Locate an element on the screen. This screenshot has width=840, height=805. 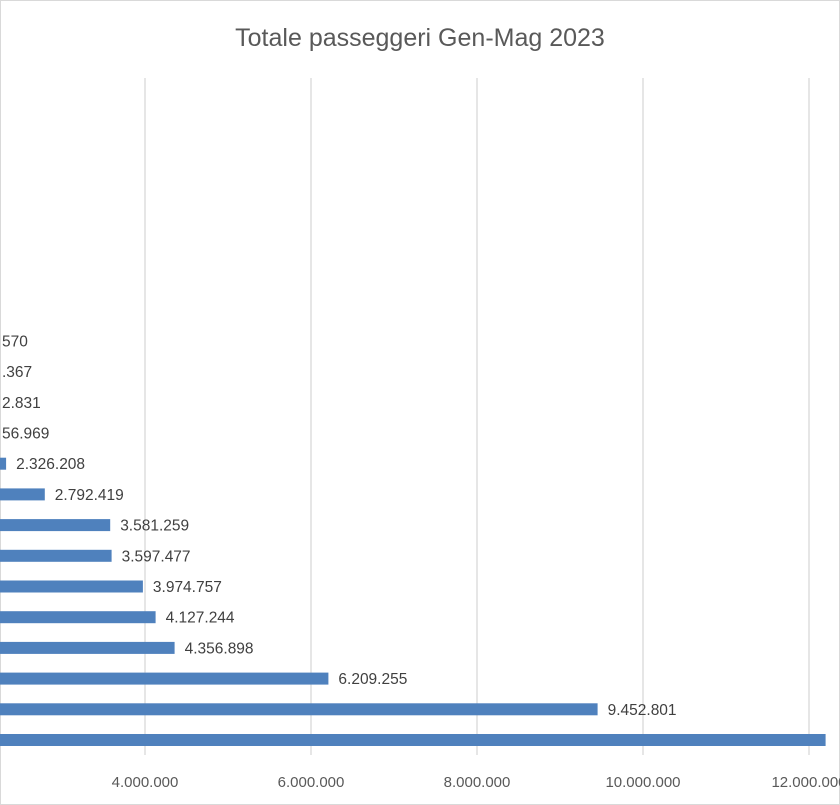
x-tick-label: 10.000.000 is located at coordinates (642, 782).